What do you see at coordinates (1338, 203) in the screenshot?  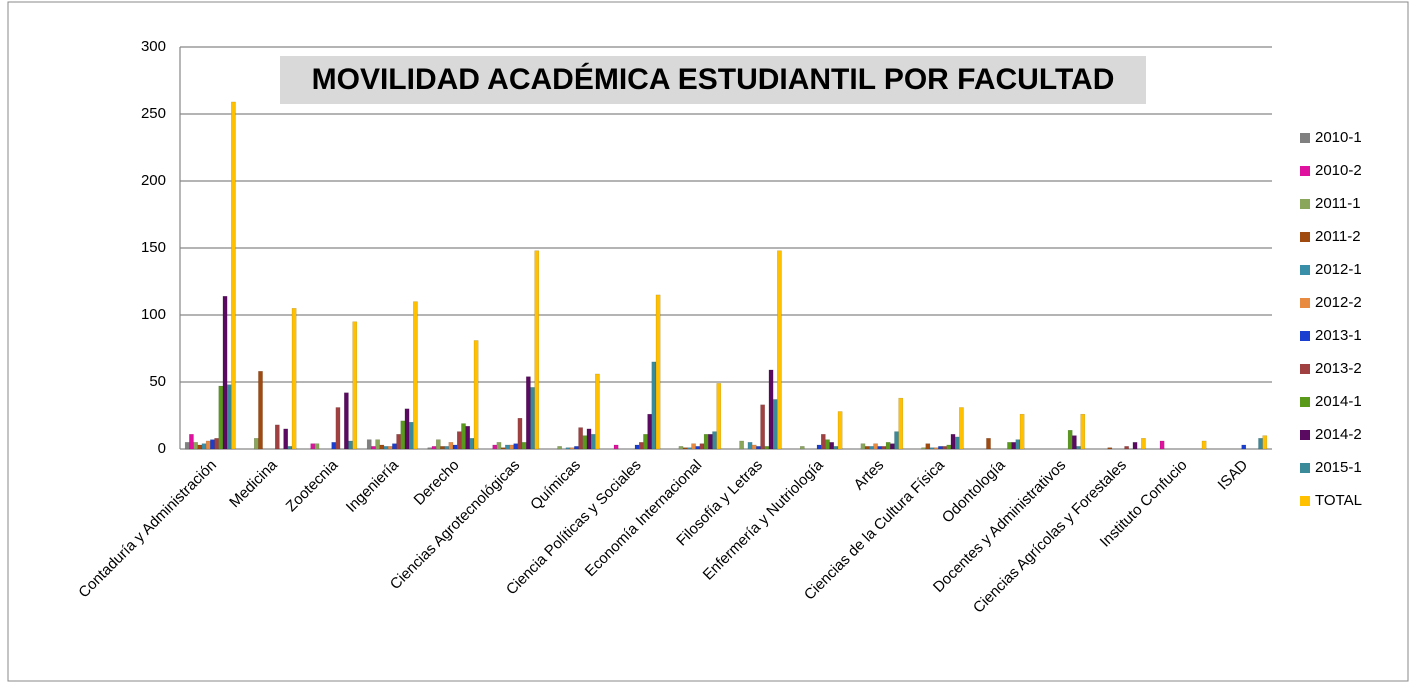 I see `legend-label: 2011-1` at bounding box center [1338, 203].